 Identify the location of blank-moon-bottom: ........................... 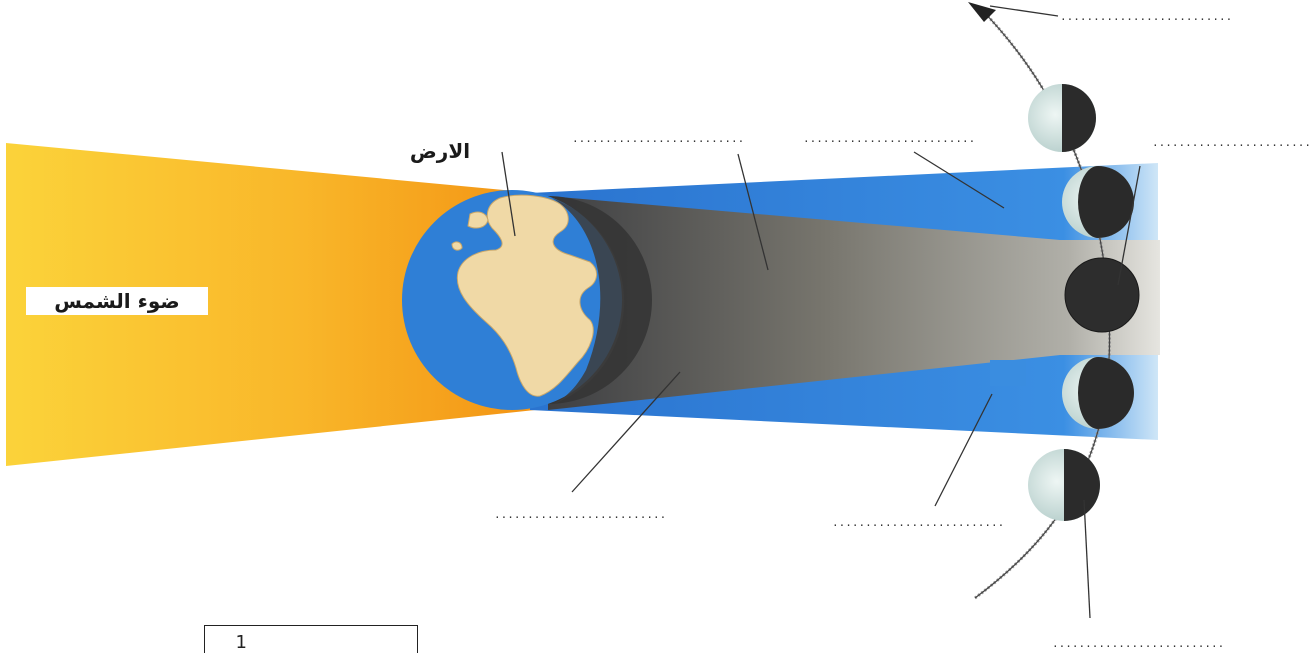
(1138, 643).